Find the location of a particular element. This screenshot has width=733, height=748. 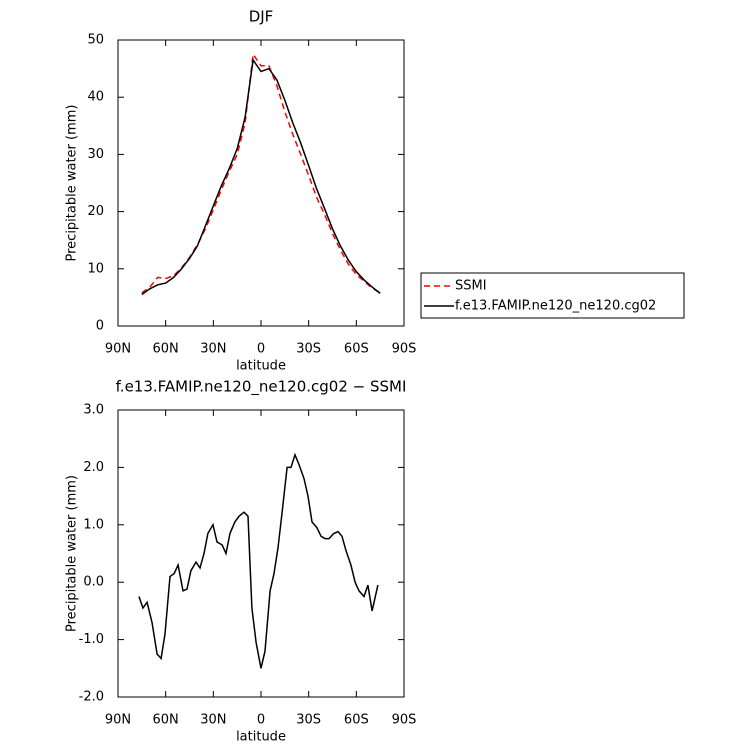

legend-label: f.e13.FAMIP.ne120_ne120.cg02 is located at coordinates (555, 306).